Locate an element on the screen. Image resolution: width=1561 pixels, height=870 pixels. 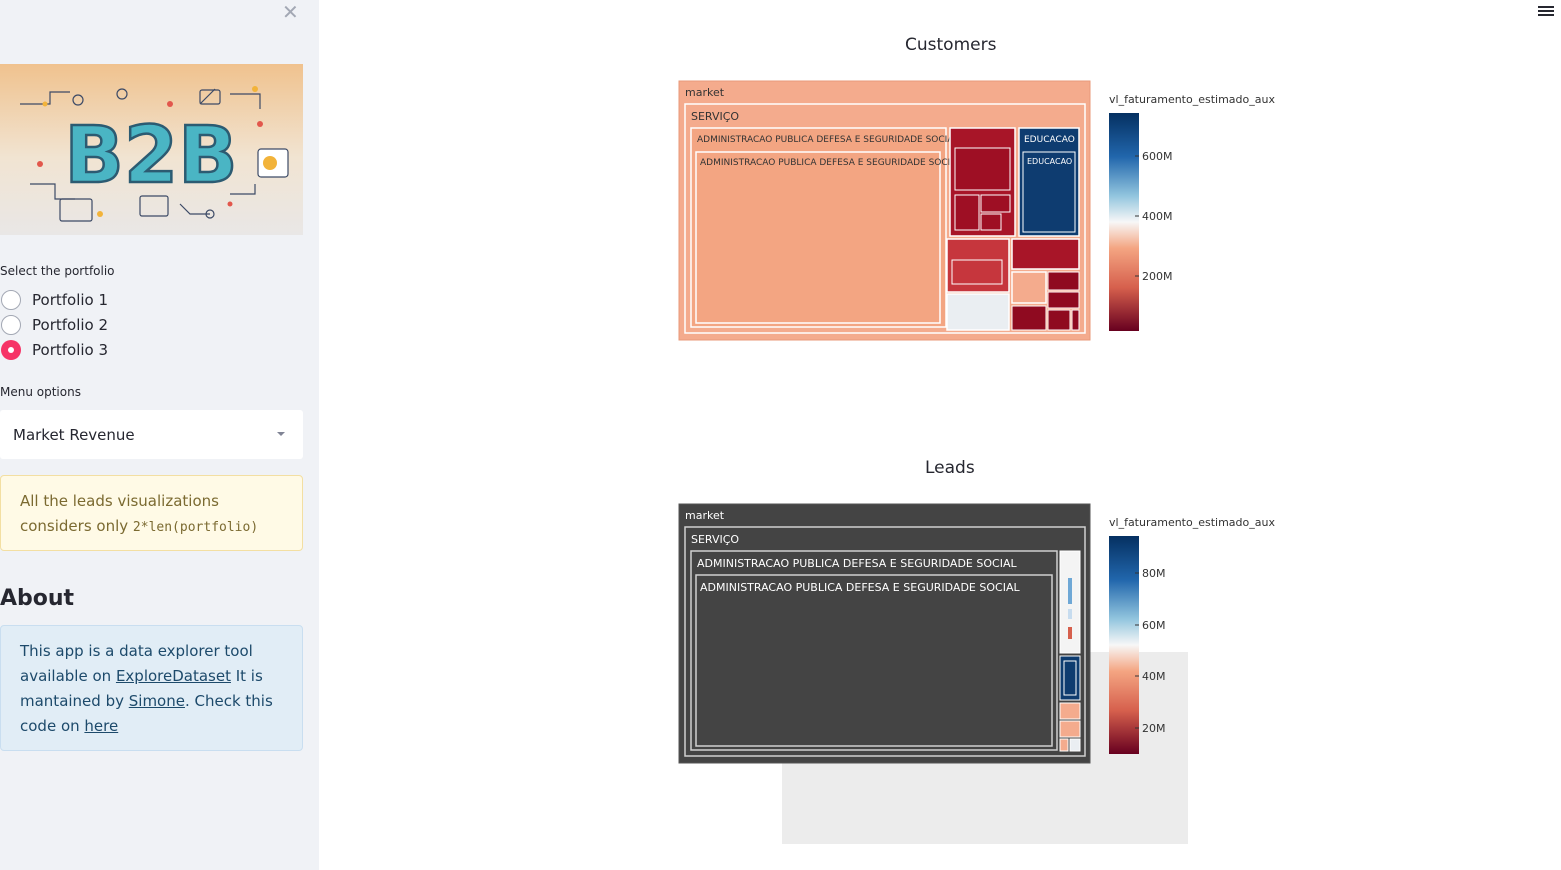
about-text-2: It is mantained by is located at coordinates (141, 688).